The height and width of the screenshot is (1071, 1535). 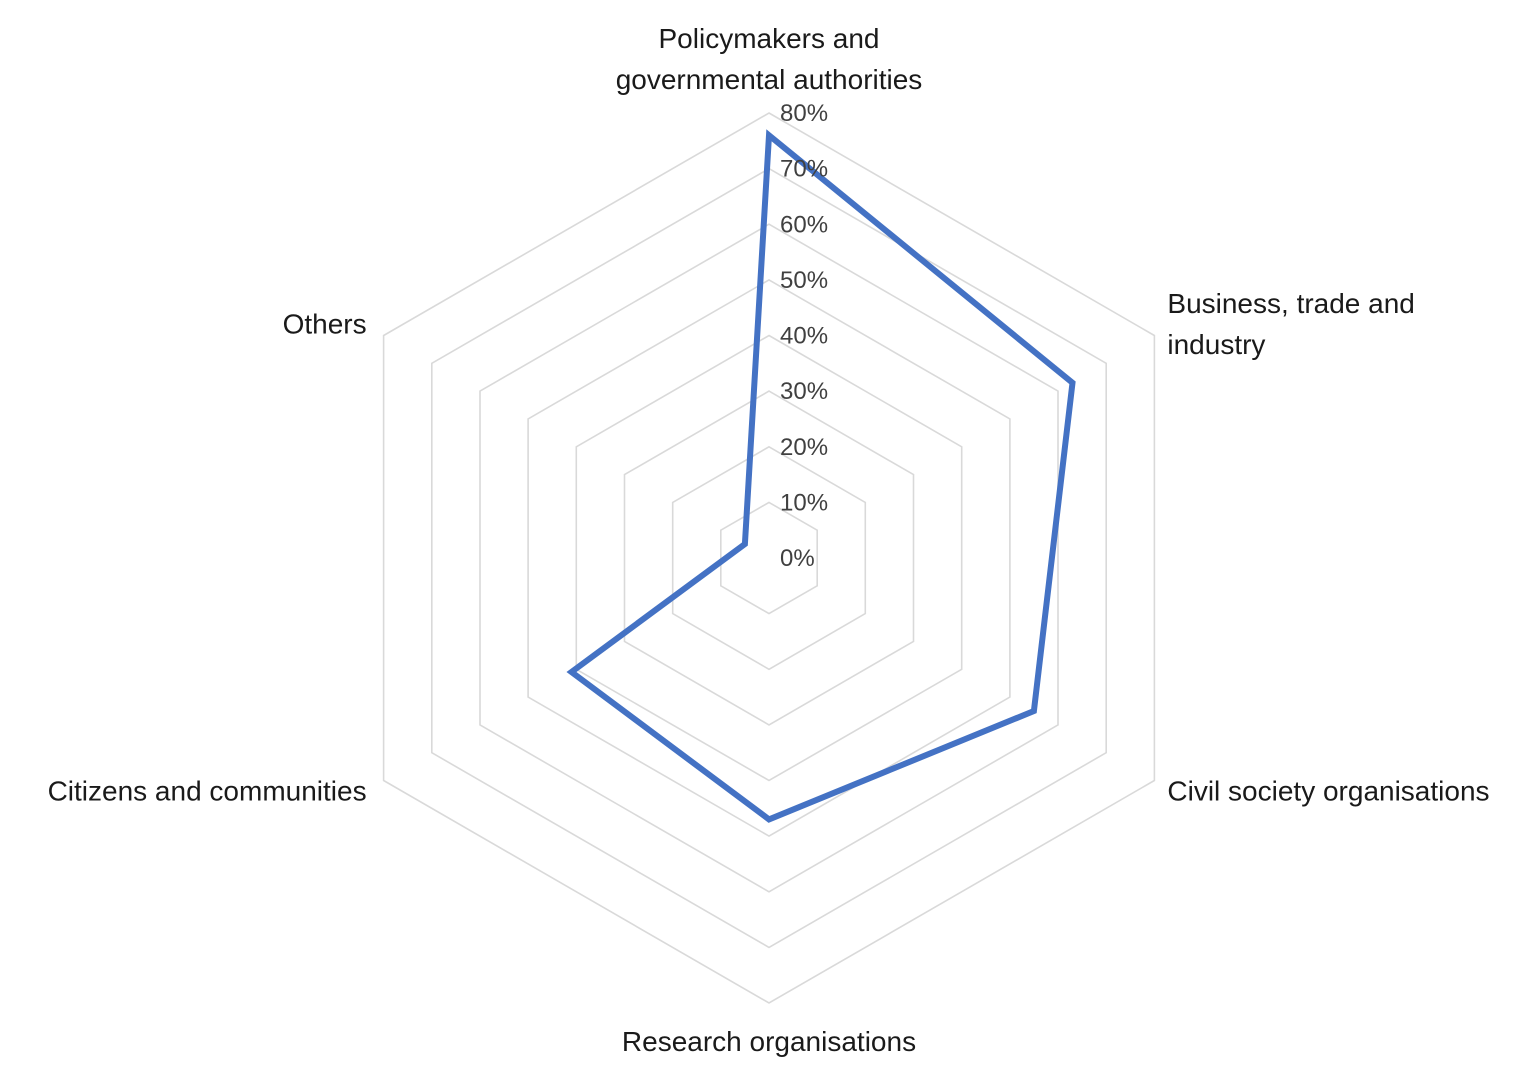 What do you see at coordinates (797, 558) in the screenshot?
I see `tick-label: 0%` at bounding box center [797, 558].